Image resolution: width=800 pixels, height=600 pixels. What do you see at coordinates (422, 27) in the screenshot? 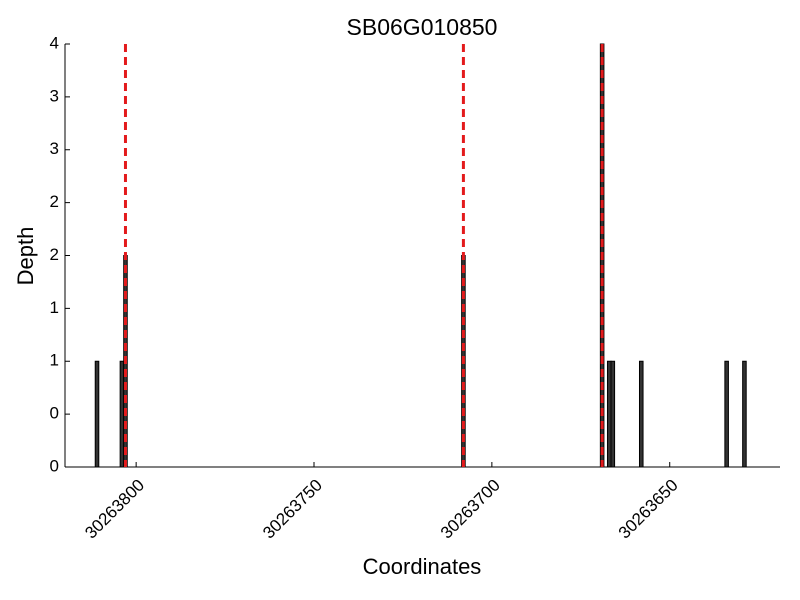
I see `chart-title: SB06G010850` at bounding box center [422, 27].